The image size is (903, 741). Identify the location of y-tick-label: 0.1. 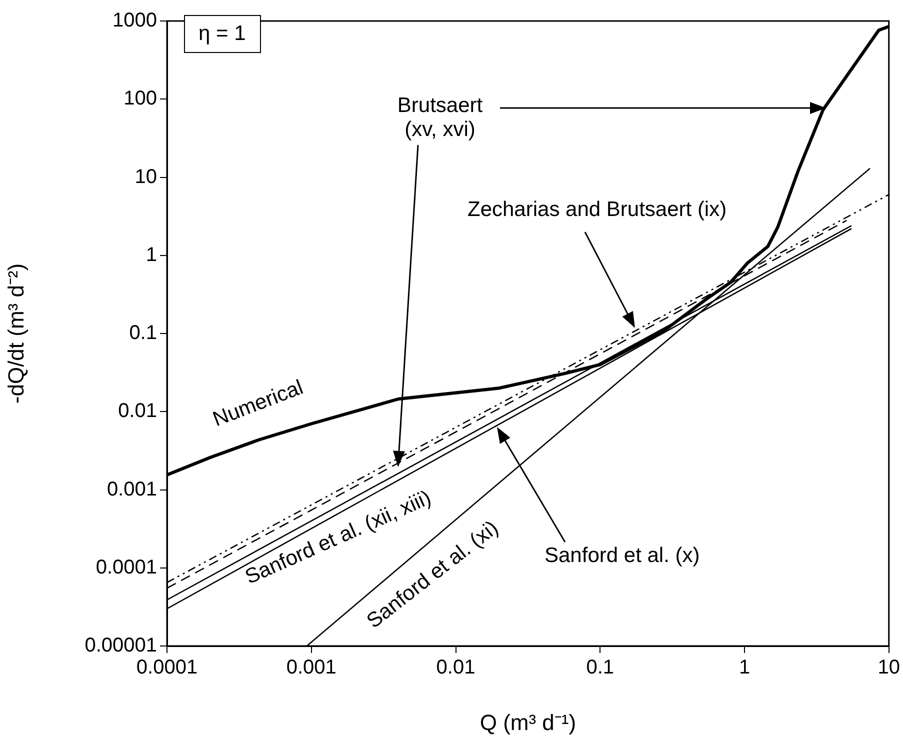
(143, 333).